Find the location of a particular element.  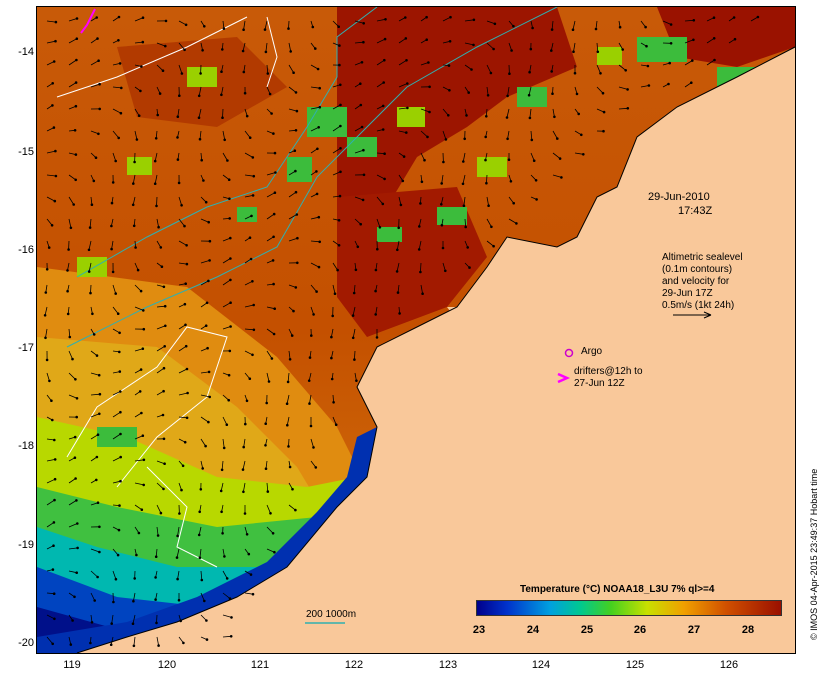

drifter-marker is located at coordinates (564, 378).